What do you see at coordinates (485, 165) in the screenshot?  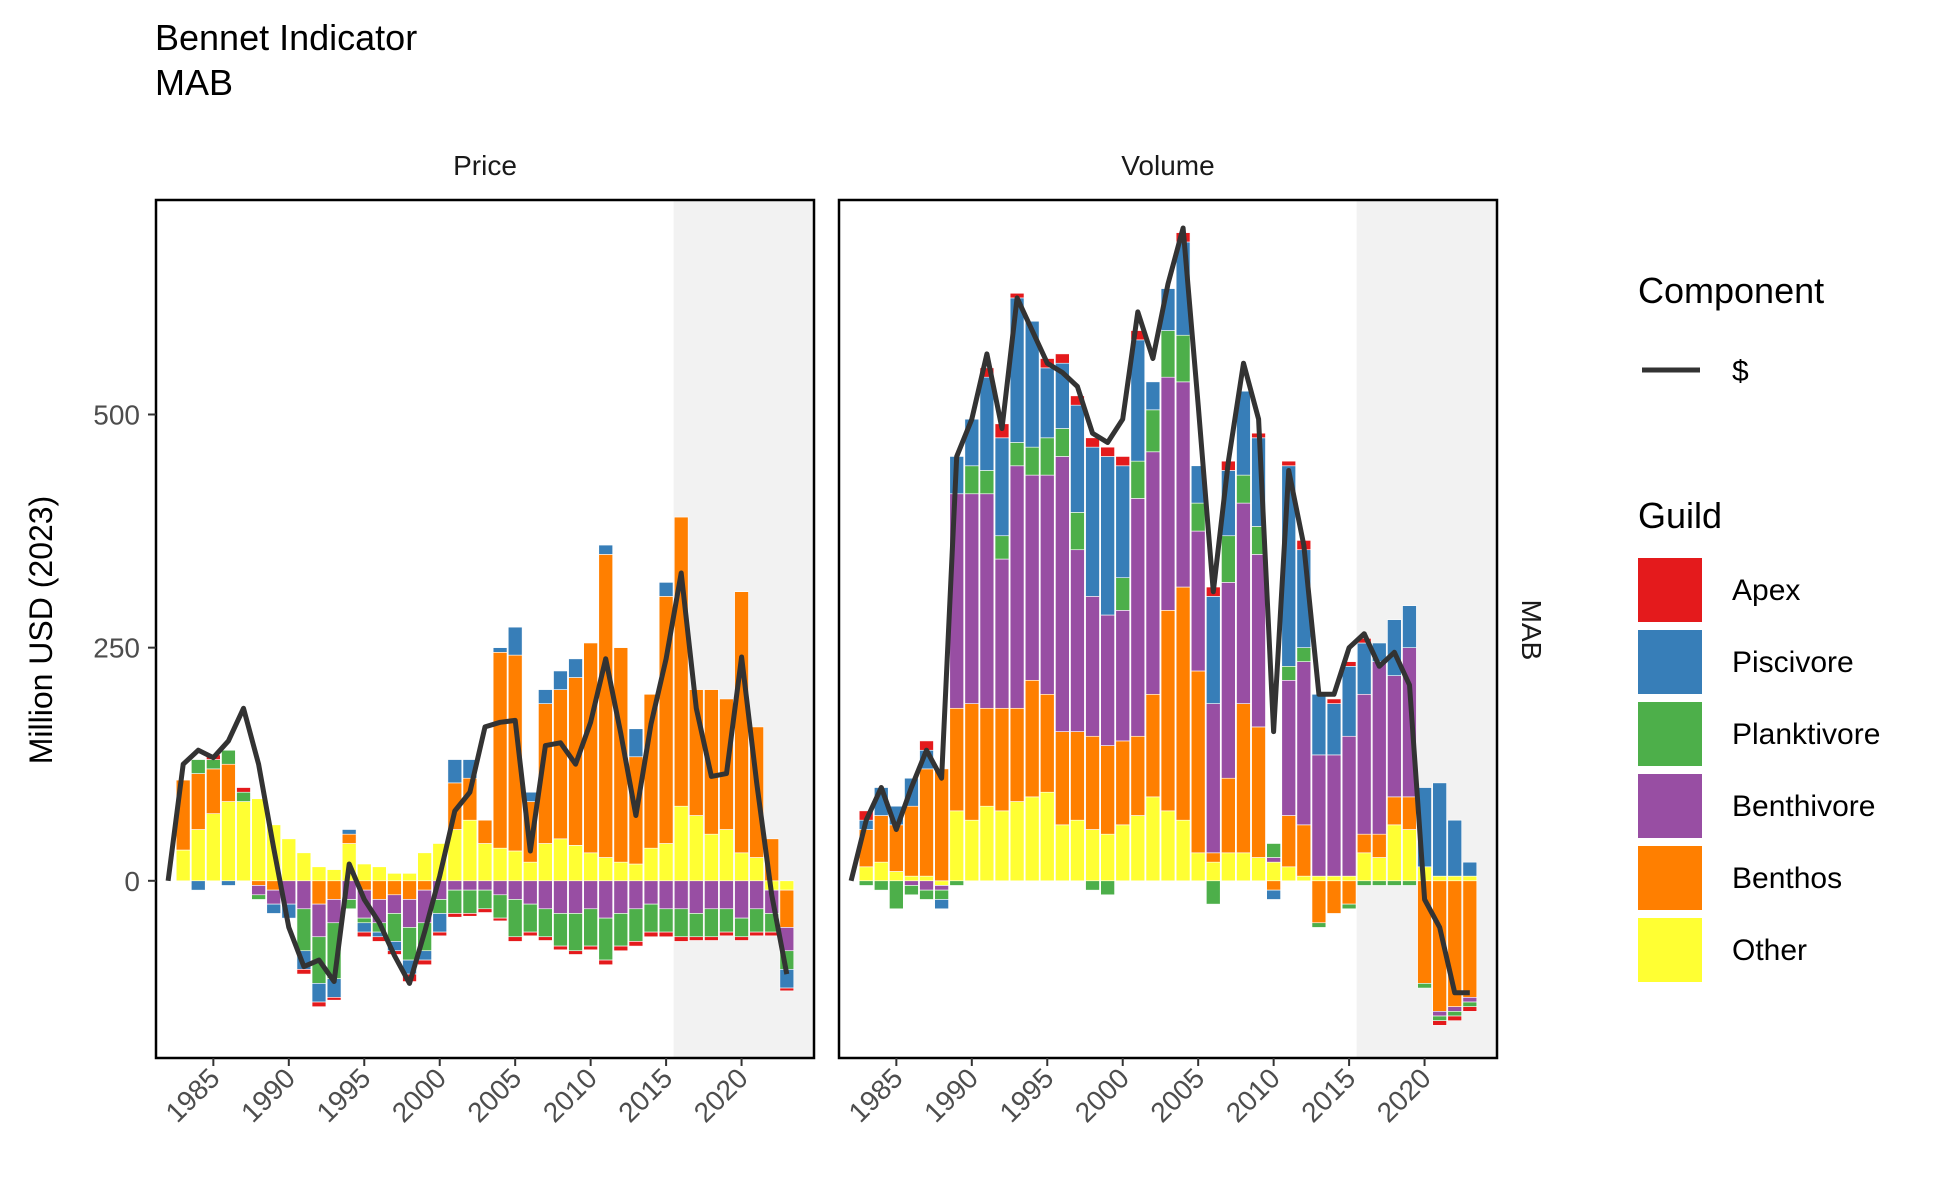 I see `facet-strip-price: Price` at bounding box center [485, 165].